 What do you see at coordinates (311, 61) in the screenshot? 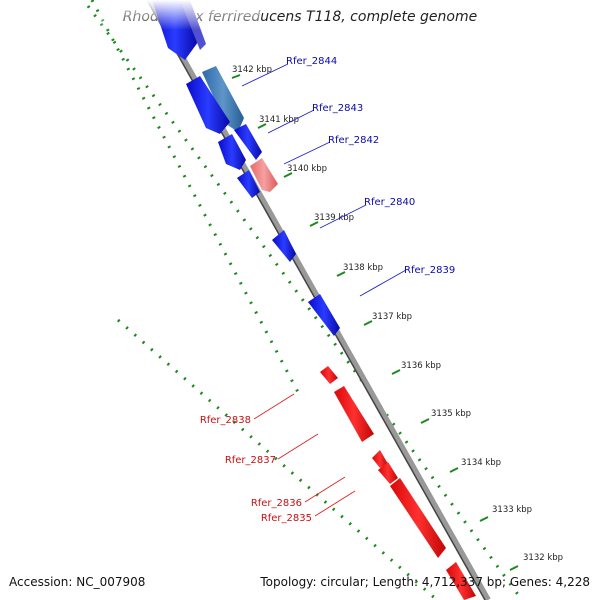
I see `gene-label-rfer-2844: Rfer_2844` at bounding box center [311, 61].